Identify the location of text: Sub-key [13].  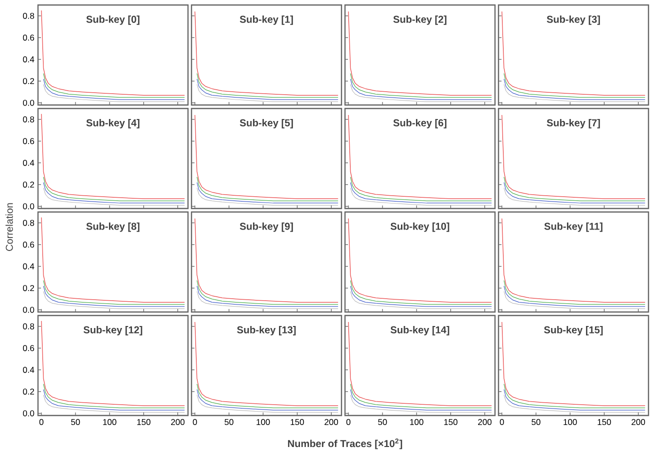
(266, 331).